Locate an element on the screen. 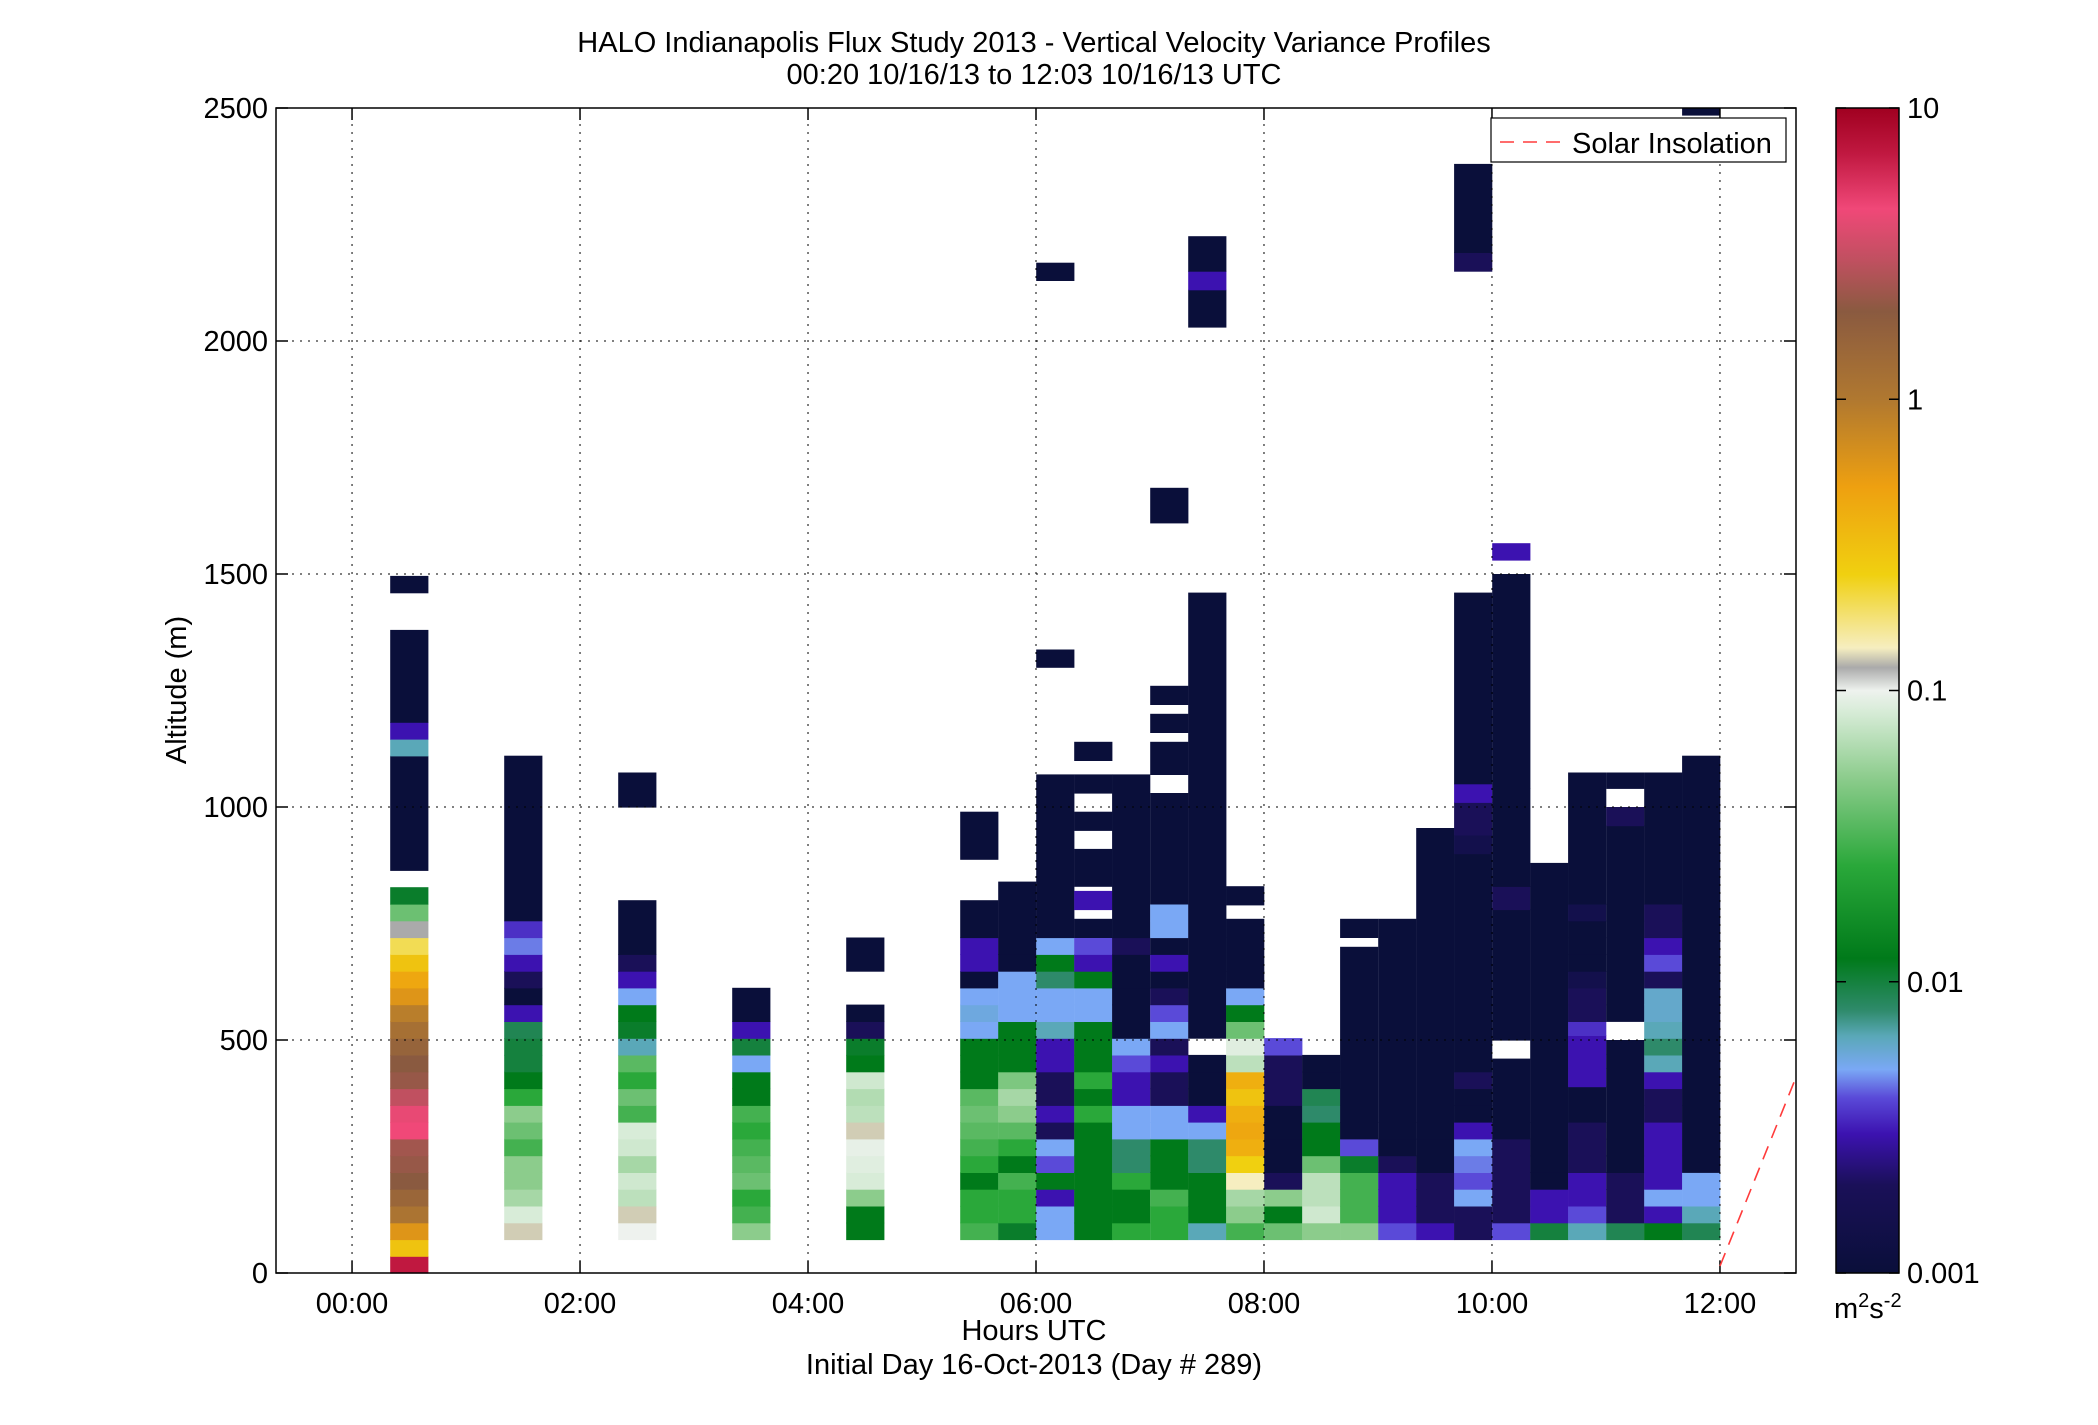  x-tick-label: 12:00 is located at coordinates (1720, 1304).